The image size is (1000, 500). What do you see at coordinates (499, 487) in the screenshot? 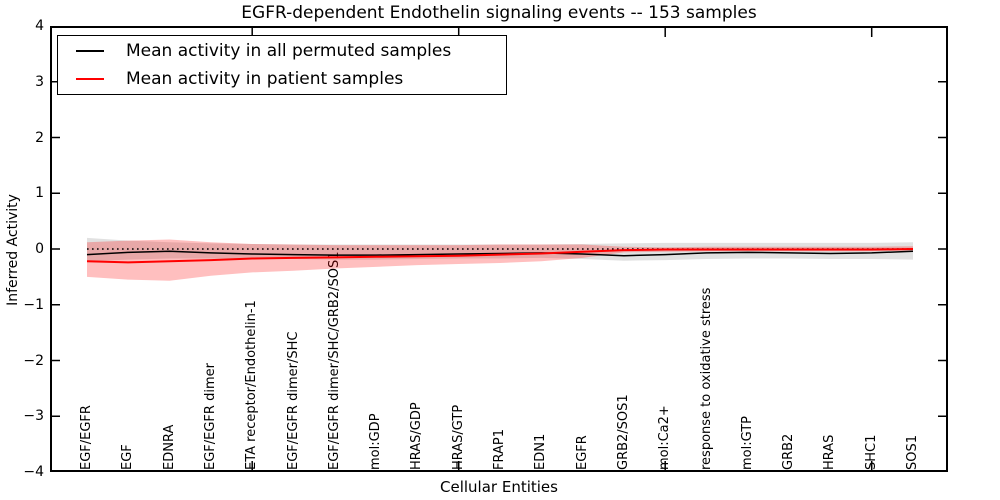
I see `x-axis-label: Cellular Entities` at bounding box center [499, 487].